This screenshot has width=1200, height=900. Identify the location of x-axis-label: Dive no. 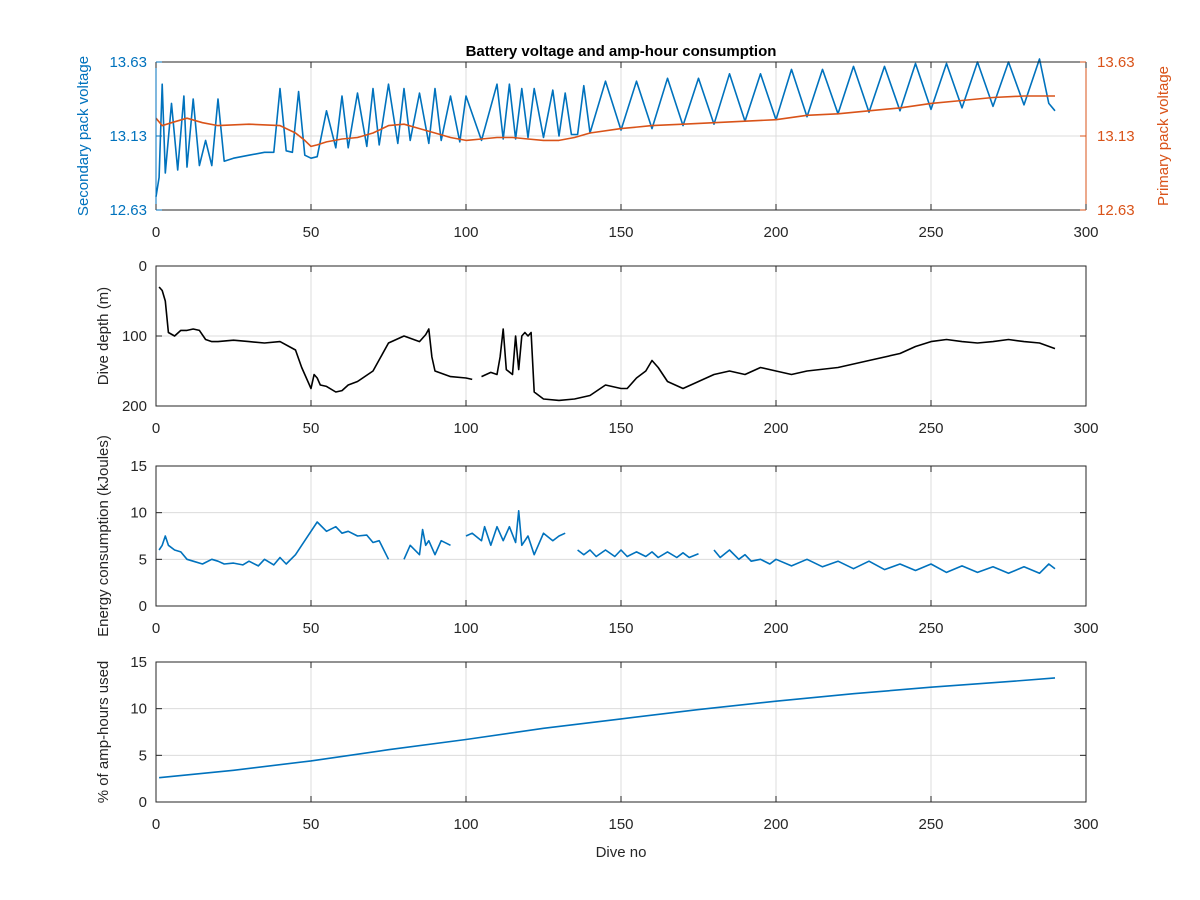
(621, 852).